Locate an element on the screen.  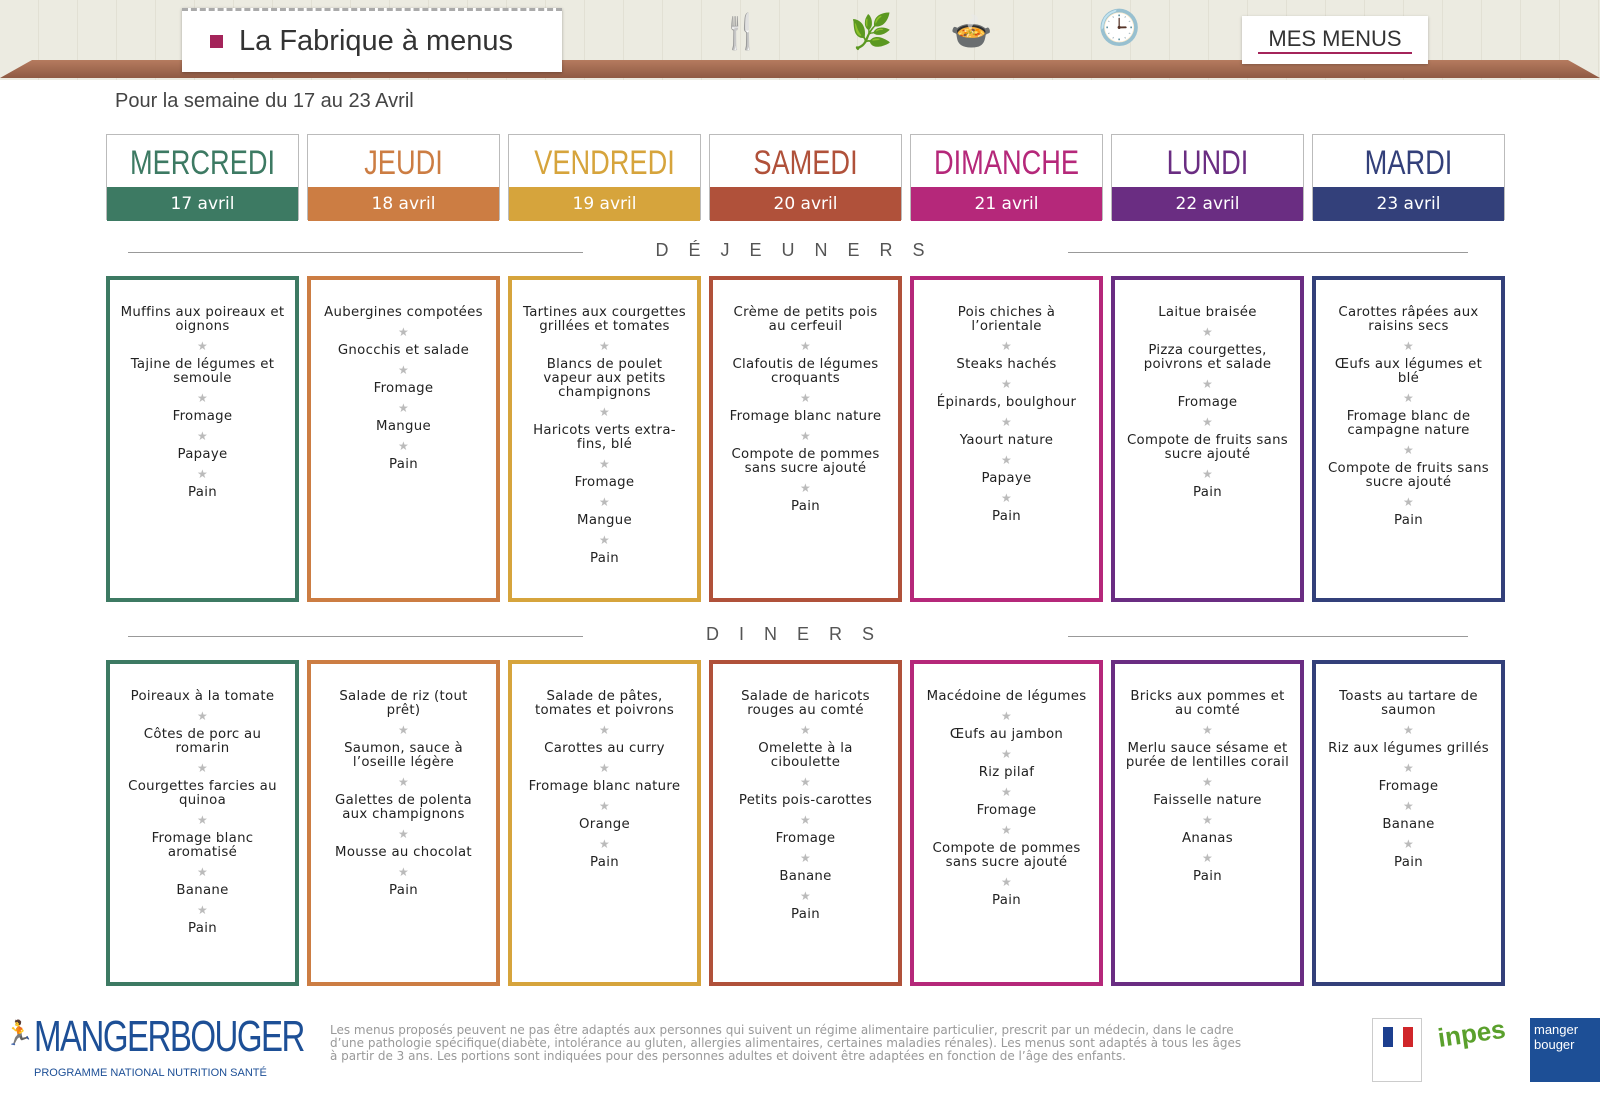
menu-item: Bricks aux pommes et au comté is located at coordinates (1207, 703).